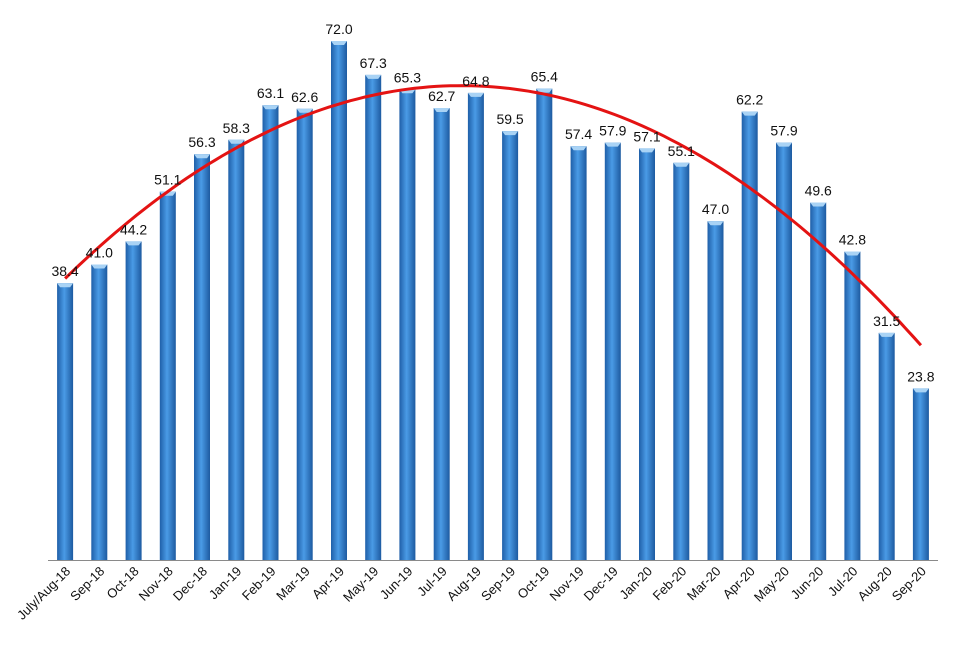 This screenshot has width=953, height=646. Describe the element at coordinates (670, 584) in the screenshot. I see `x-tick-label: Feb-20` at that location.